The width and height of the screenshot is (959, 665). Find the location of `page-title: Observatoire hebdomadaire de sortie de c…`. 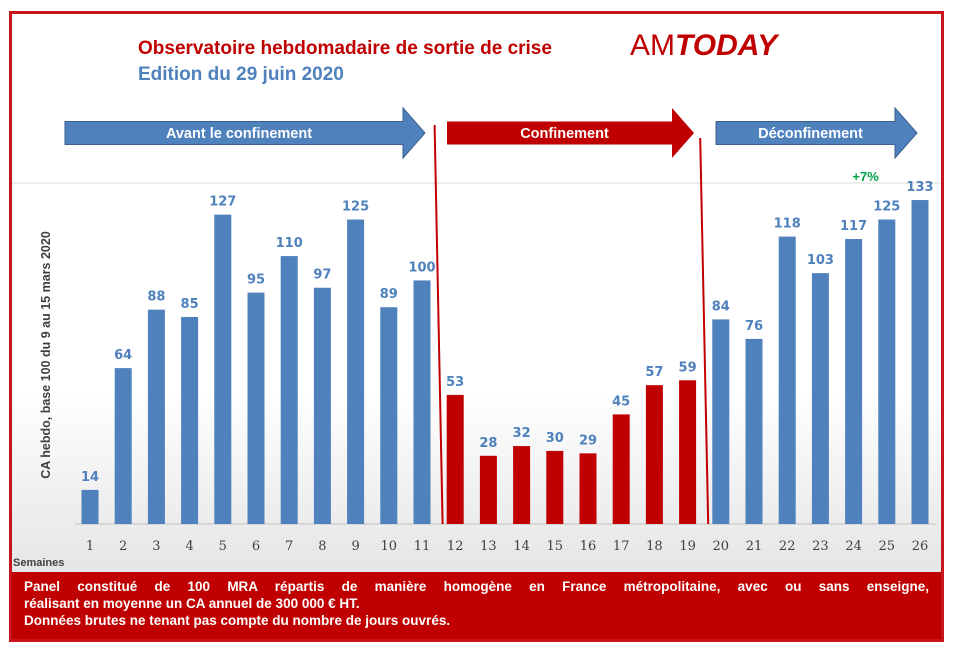

page-title: Observatoire hebdomadaire de sortie de c… is located at coordinates (345, 48).